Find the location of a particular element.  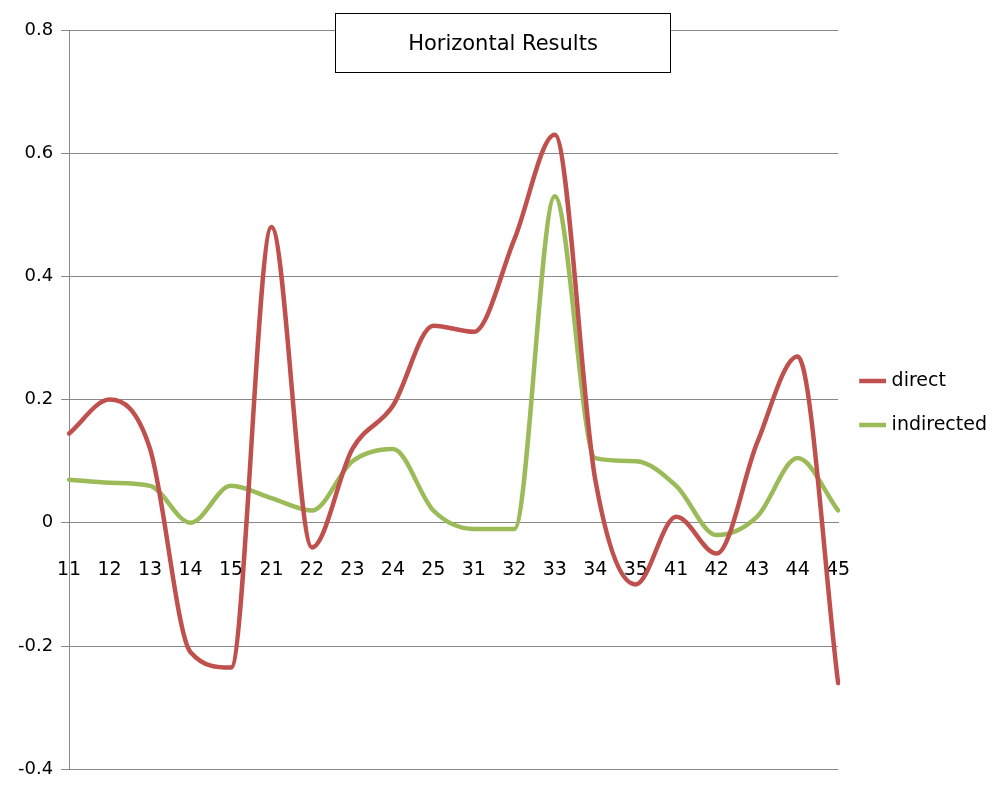

x-tick-label: 23 is located at coordinates (352, 568).